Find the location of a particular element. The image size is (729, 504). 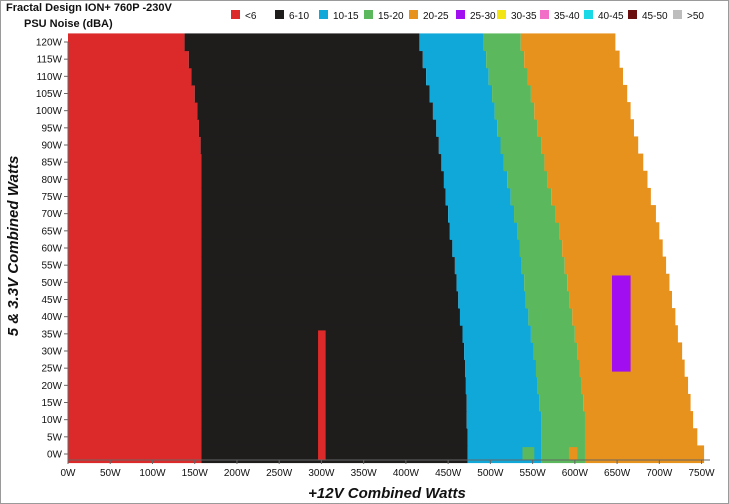

y-tick-label: 105W is located at coordinates (49, 94).